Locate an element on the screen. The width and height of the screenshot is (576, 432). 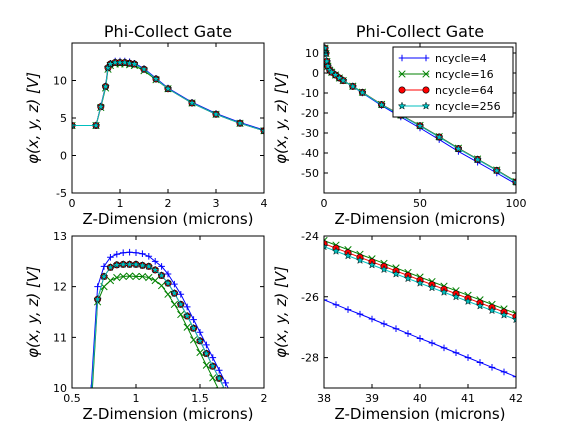
y-tick-label: 11 is located at coordinates (60, 337).